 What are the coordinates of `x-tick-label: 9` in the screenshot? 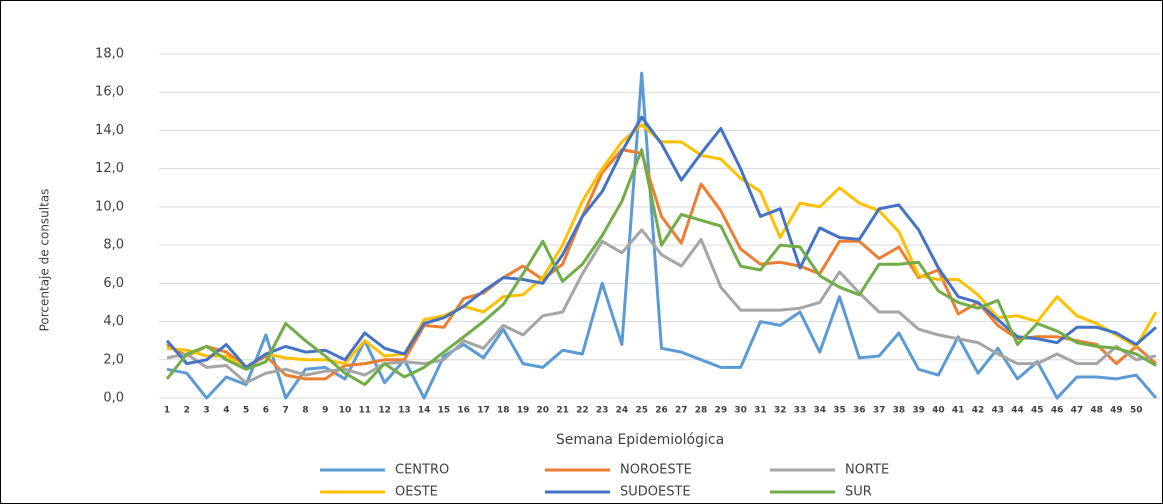 It's located at (325, 411).